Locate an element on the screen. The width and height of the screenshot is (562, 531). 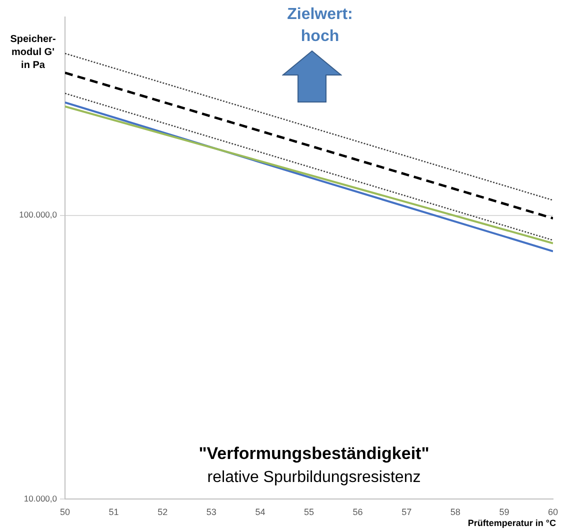
annotation: Zielwert: hoch is located at coordinates (320, 26).